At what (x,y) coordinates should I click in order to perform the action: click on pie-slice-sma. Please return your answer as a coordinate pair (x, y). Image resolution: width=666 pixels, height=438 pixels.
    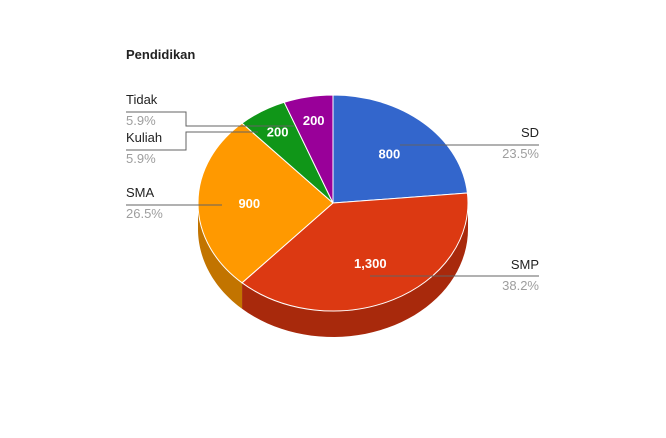
    Looking at the image, I should click on (265, 203).